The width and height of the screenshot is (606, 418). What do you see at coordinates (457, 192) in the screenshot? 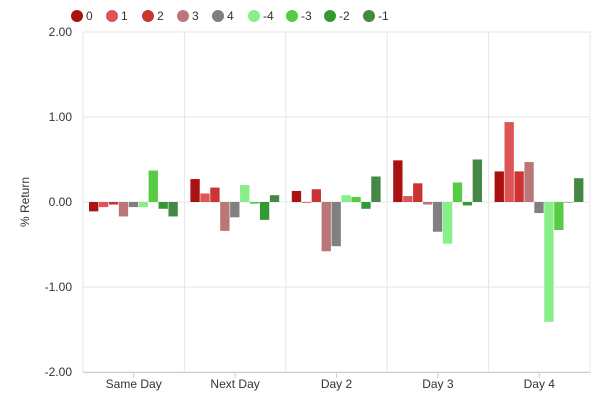
I see `bar-series--3-day-3` at bounding box center [457, 192].